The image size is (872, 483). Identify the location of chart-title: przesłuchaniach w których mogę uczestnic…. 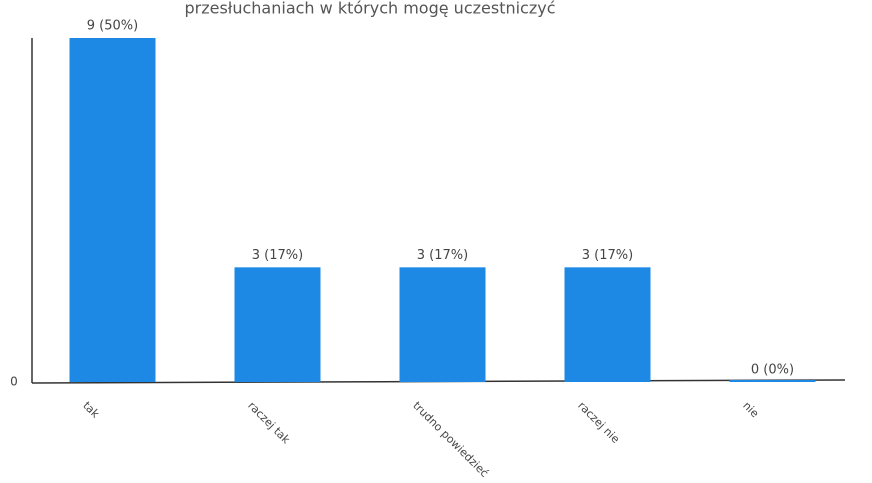
(369, 9).